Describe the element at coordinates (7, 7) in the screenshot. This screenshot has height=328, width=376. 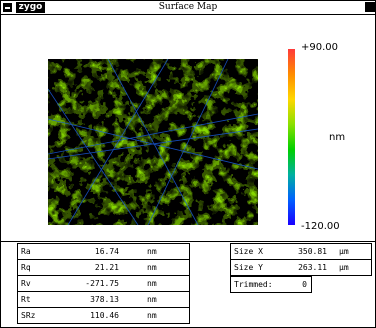
I see `system-menu-icon` at that location.